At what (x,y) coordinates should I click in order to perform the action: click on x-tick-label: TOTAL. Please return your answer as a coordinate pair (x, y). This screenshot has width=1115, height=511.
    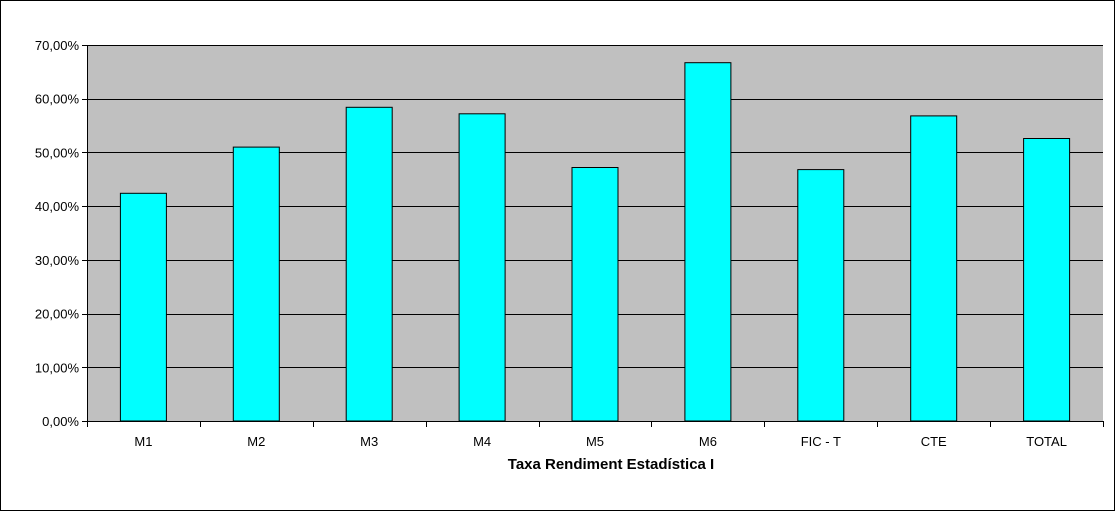
    Looking at the image, I should click on (1046, 441).